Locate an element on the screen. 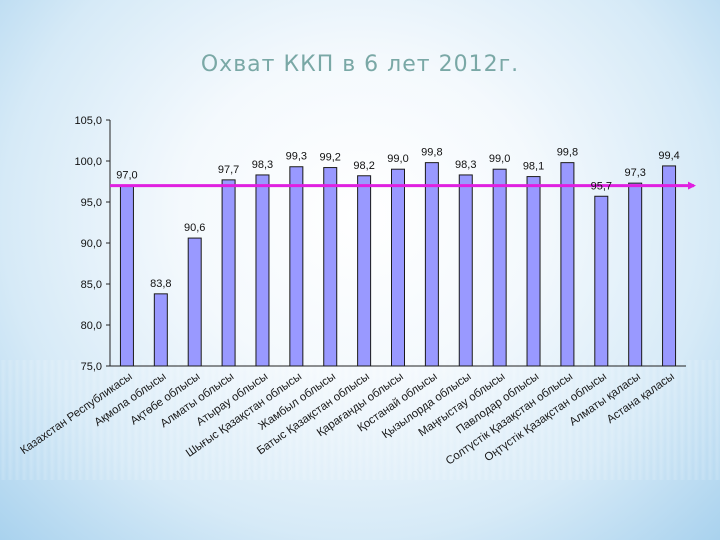 This screenshot has width=720, height=540. value-label: 99,4 is located at coordinates (668, 156).